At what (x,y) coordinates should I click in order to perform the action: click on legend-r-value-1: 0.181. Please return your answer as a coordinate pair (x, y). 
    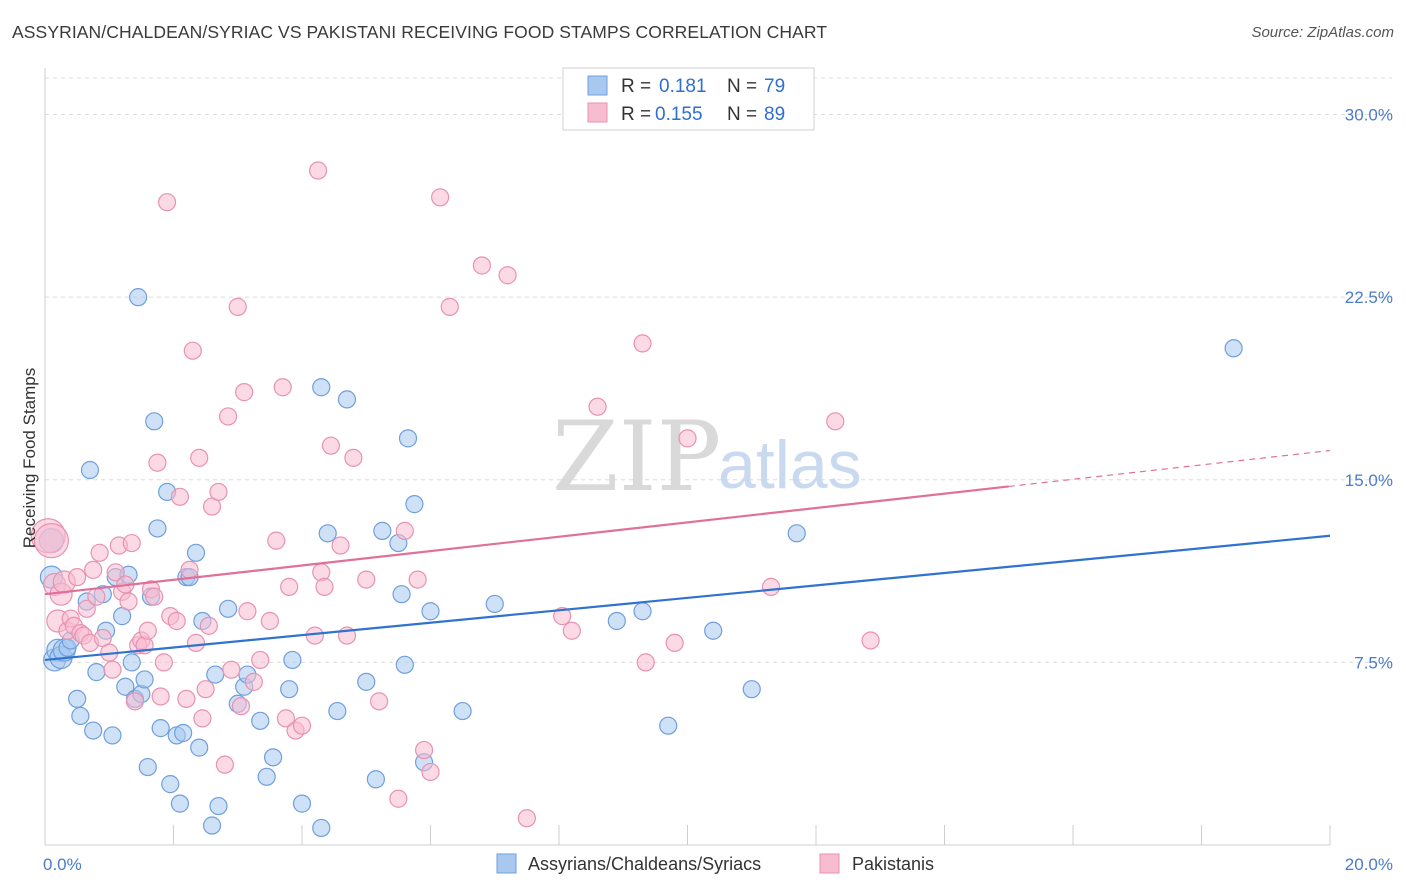
    Looking at the image, I should click on (683, 86).